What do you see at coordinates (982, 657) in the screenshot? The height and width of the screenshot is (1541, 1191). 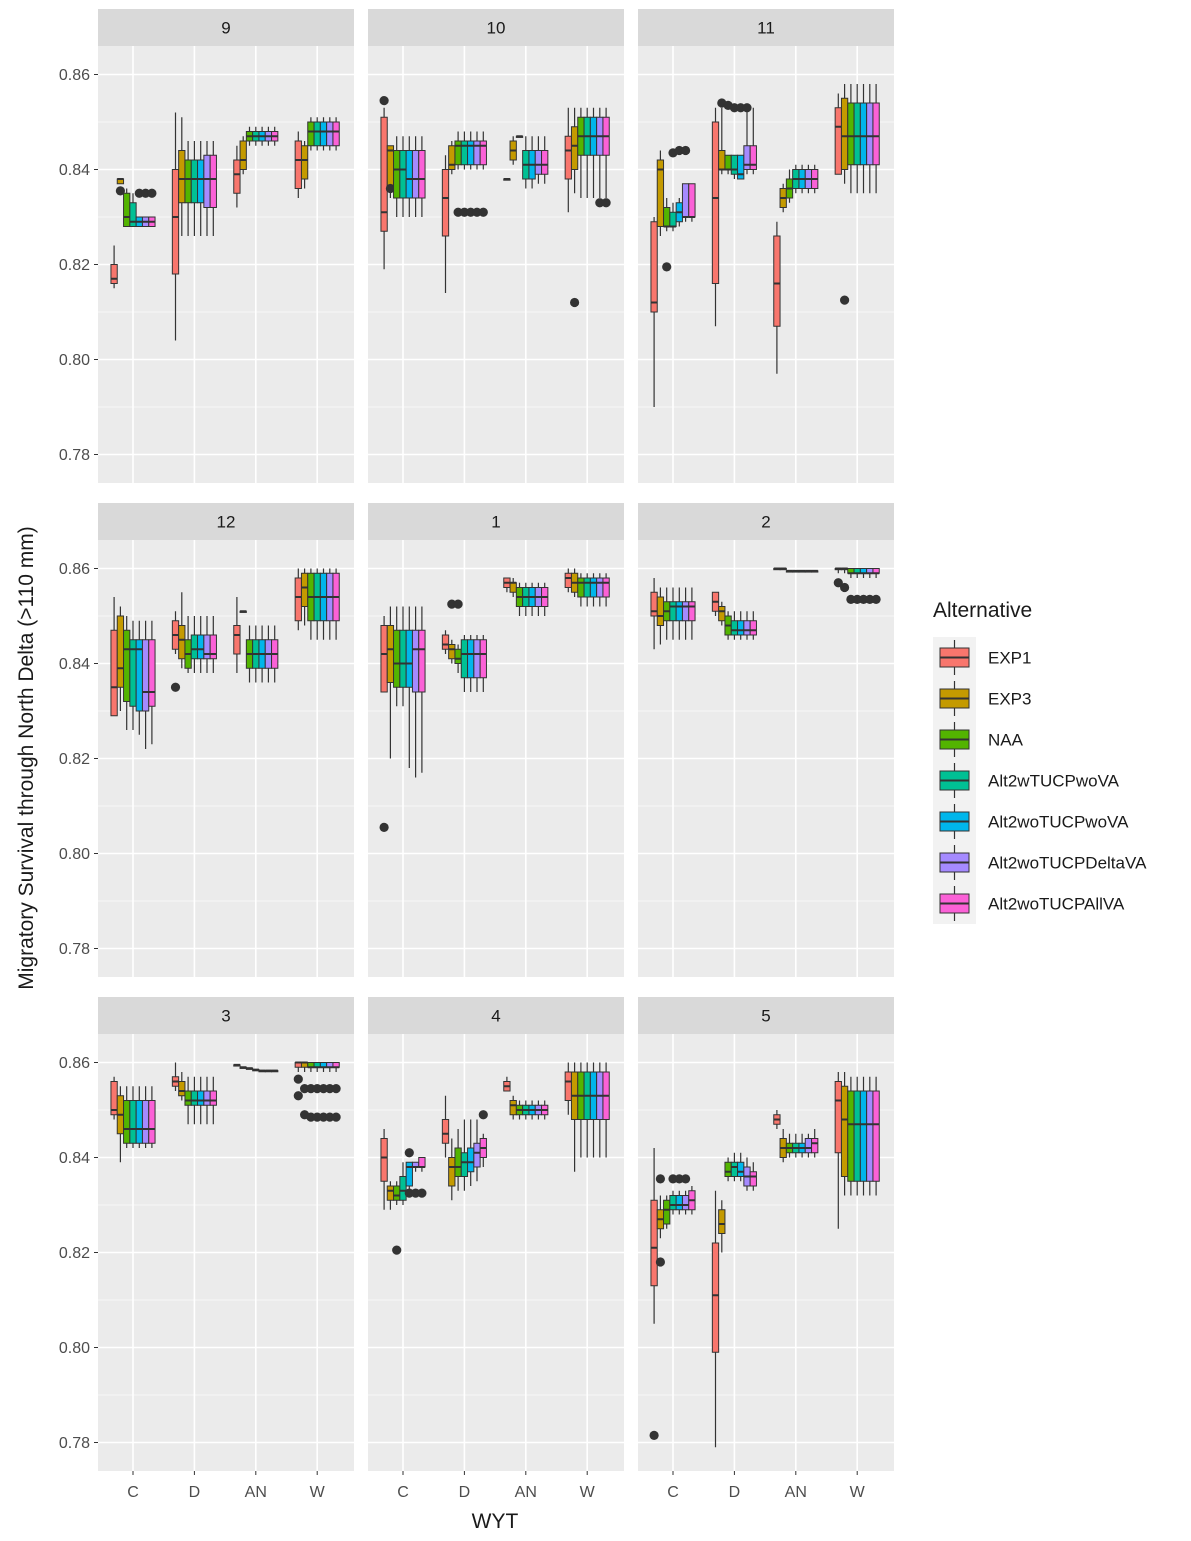 I see `legend-item: EXP1` at bounding box center [982, 657].